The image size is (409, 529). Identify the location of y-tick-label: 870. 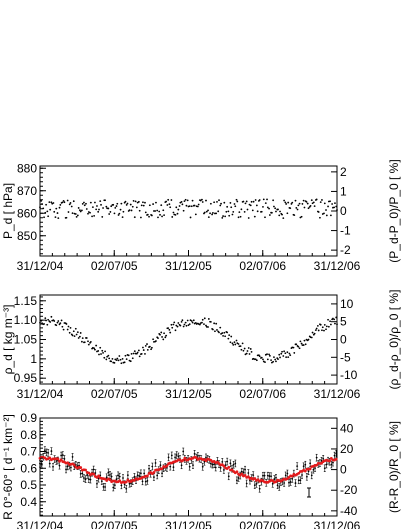
(27, 191).